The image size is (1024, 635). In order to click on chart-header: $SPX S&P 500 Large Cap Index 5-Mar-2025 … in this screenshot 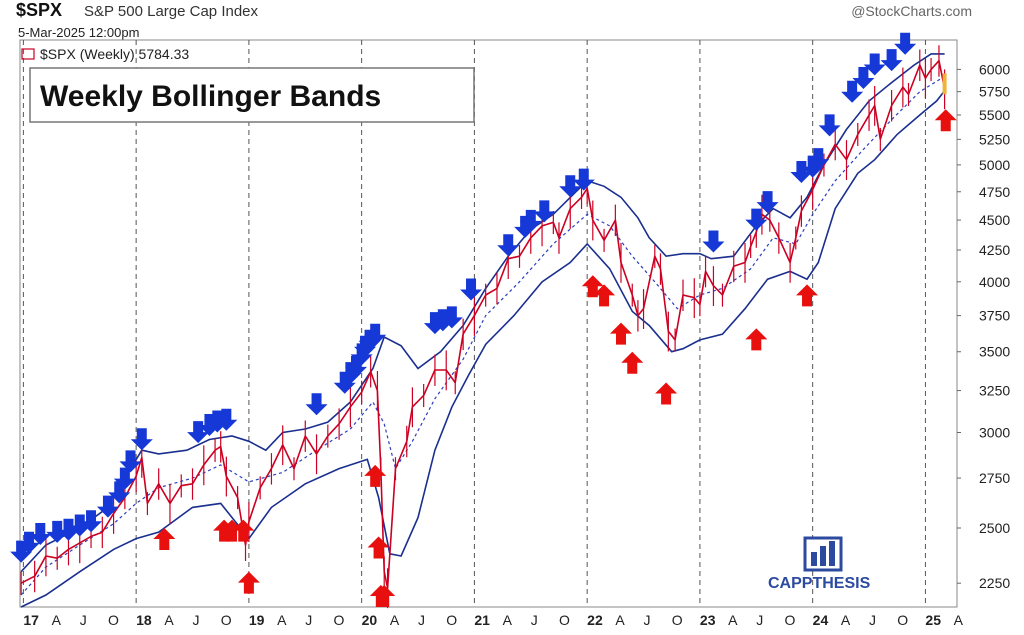, I will do `click(512, 23)`.